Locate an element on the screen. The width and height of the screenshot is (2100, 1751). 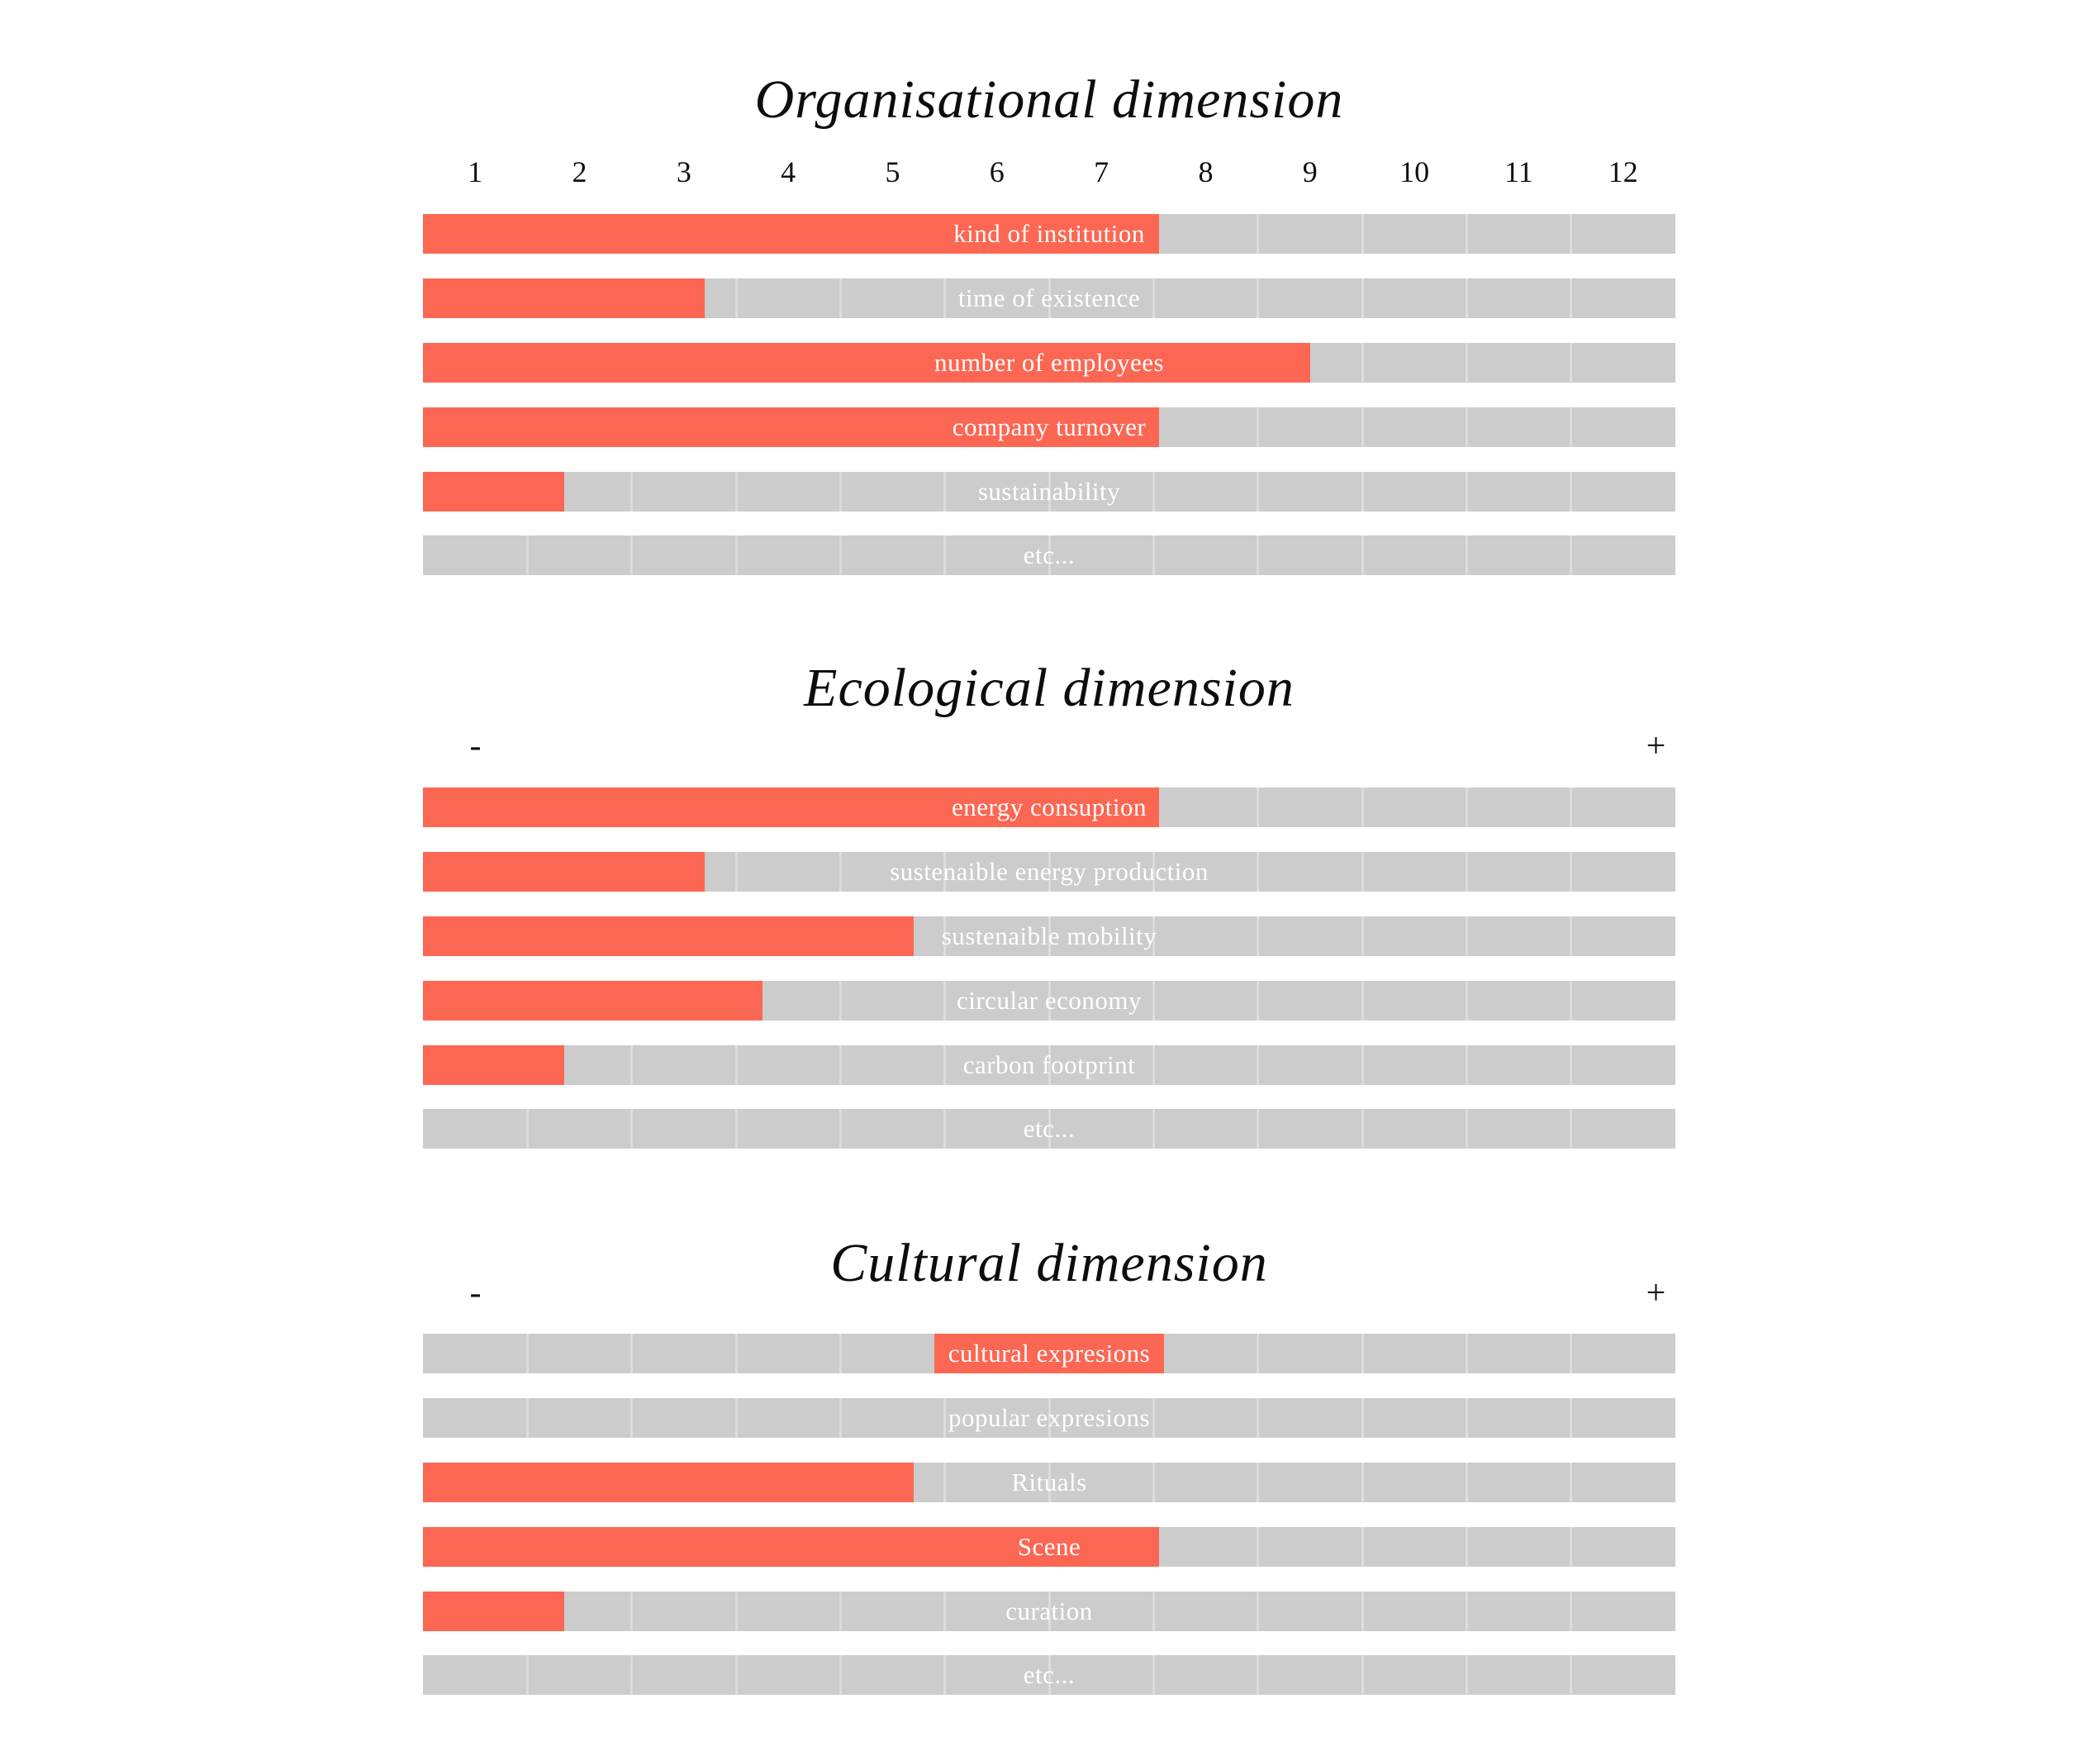
axis-tick: 11 is located at coordinates (1519, 171).